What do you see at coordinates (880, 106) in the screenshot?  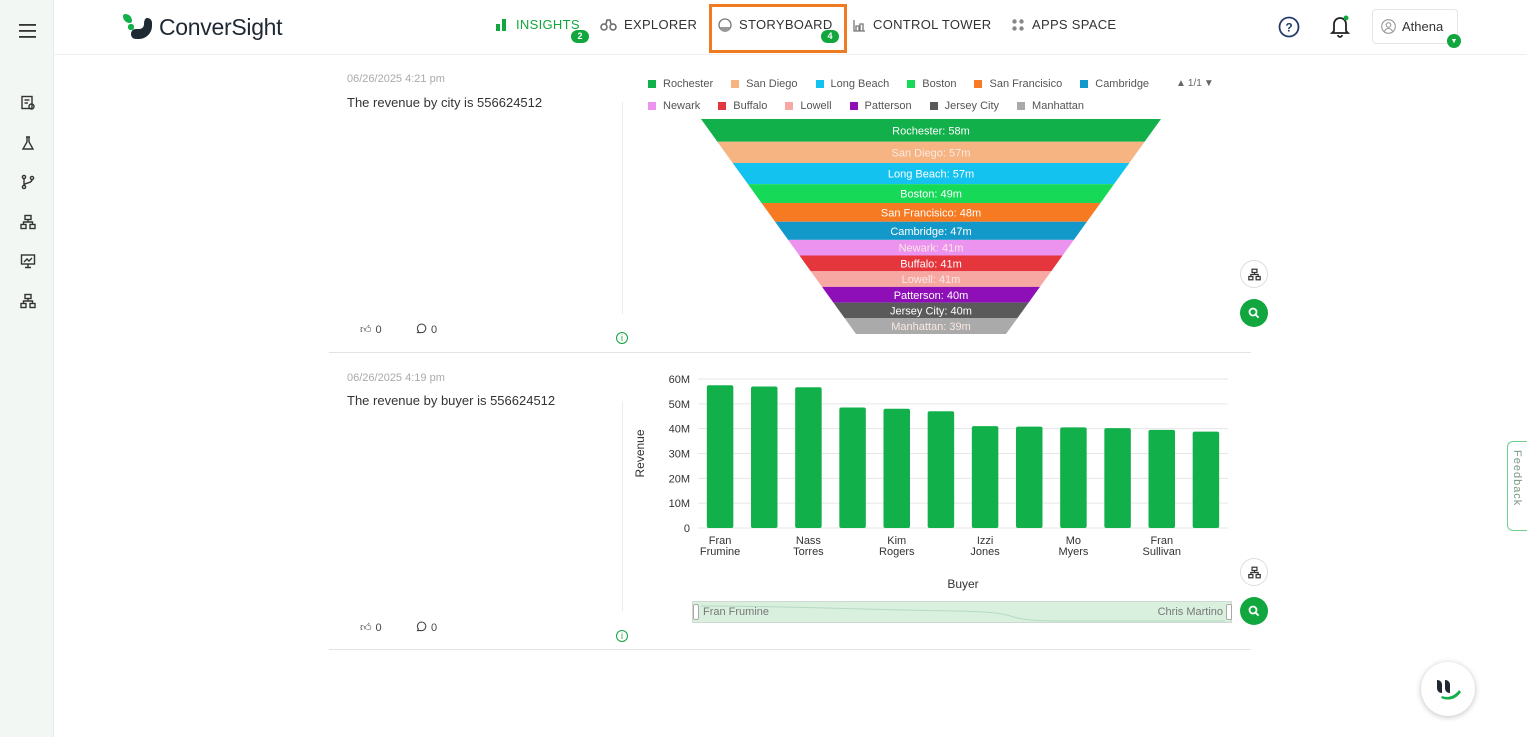 I see `legend-item: Patterson` at bounding box center [880, 106].